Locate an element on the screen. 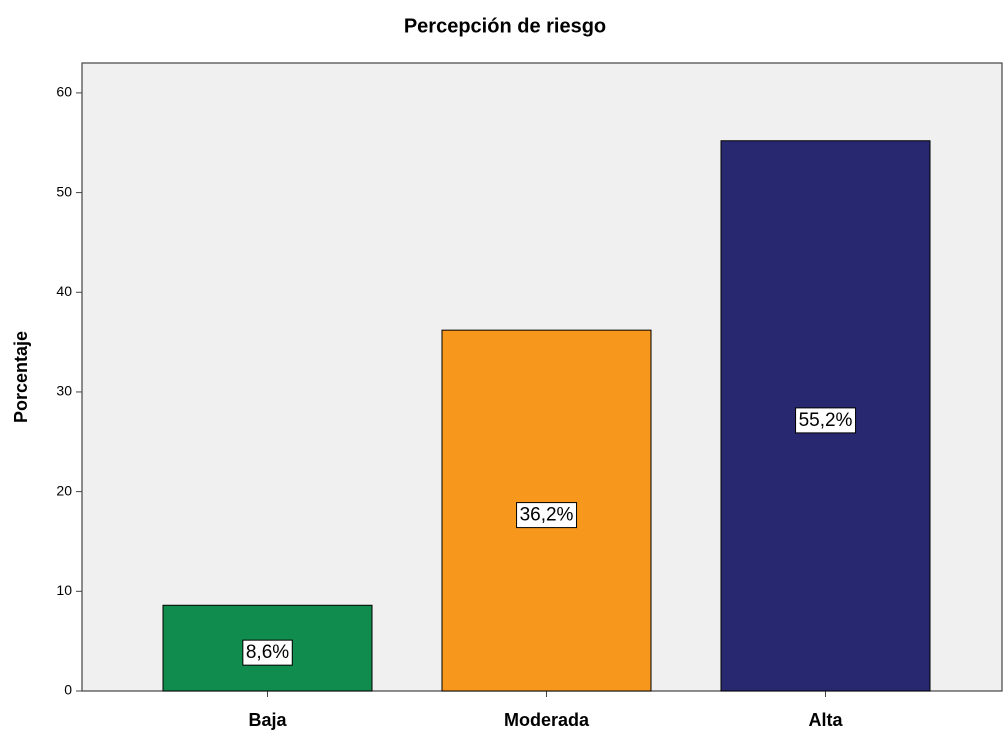  value-label: 36,2% is located at coordinates (547, 515).